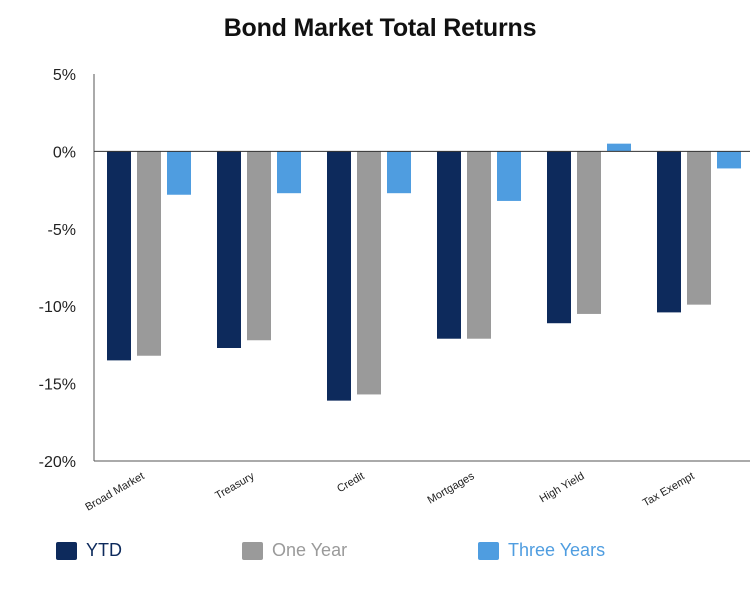 The width and height of the screenshot is (750, 600). What do you see at coordinates (66, 550) in the screenshot?
I see `legend-swatch-ytd` at bounding box center [66, 550].